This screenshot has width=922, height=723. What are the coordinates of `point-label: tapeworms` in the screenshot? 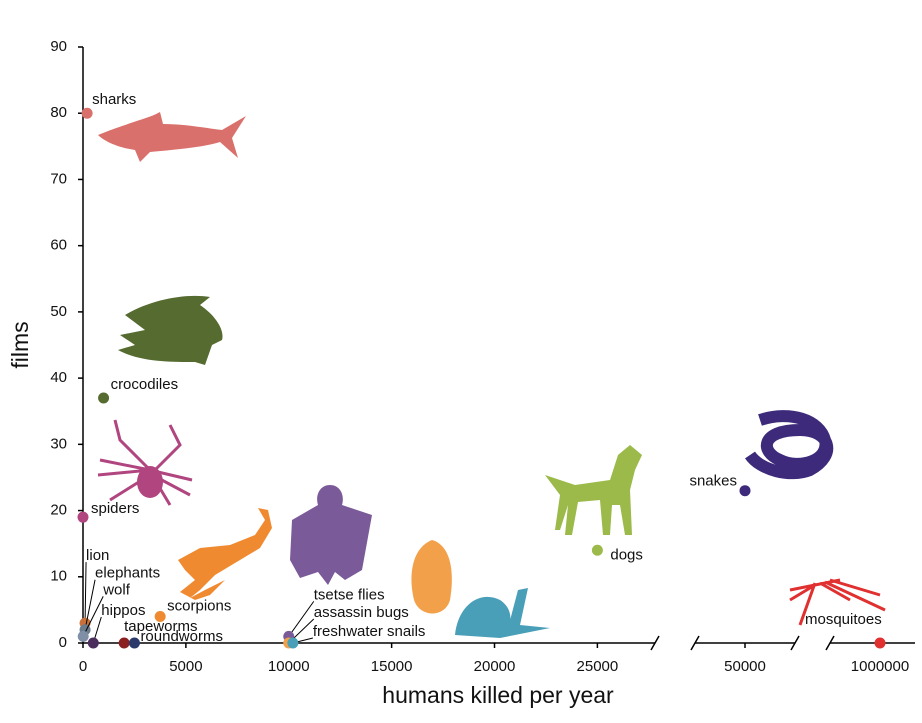 It's located at (160, 626).